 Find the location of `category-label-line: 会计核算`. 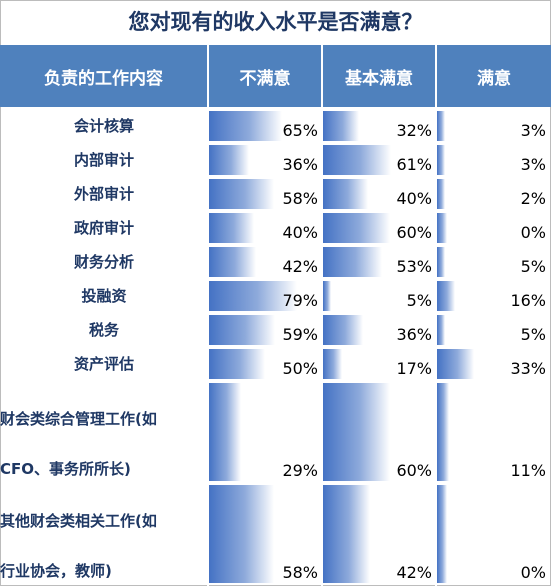

category-label-line: 会计核算 is located at coordinates (103, 125).